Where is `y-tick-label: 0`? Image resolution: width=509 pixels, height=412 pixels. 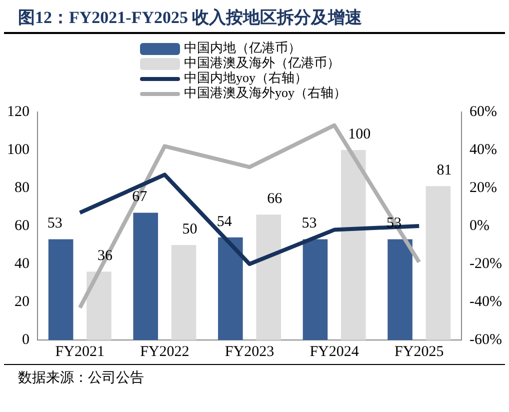 y-tick-label: 0 is located at coordinates (26, 340).